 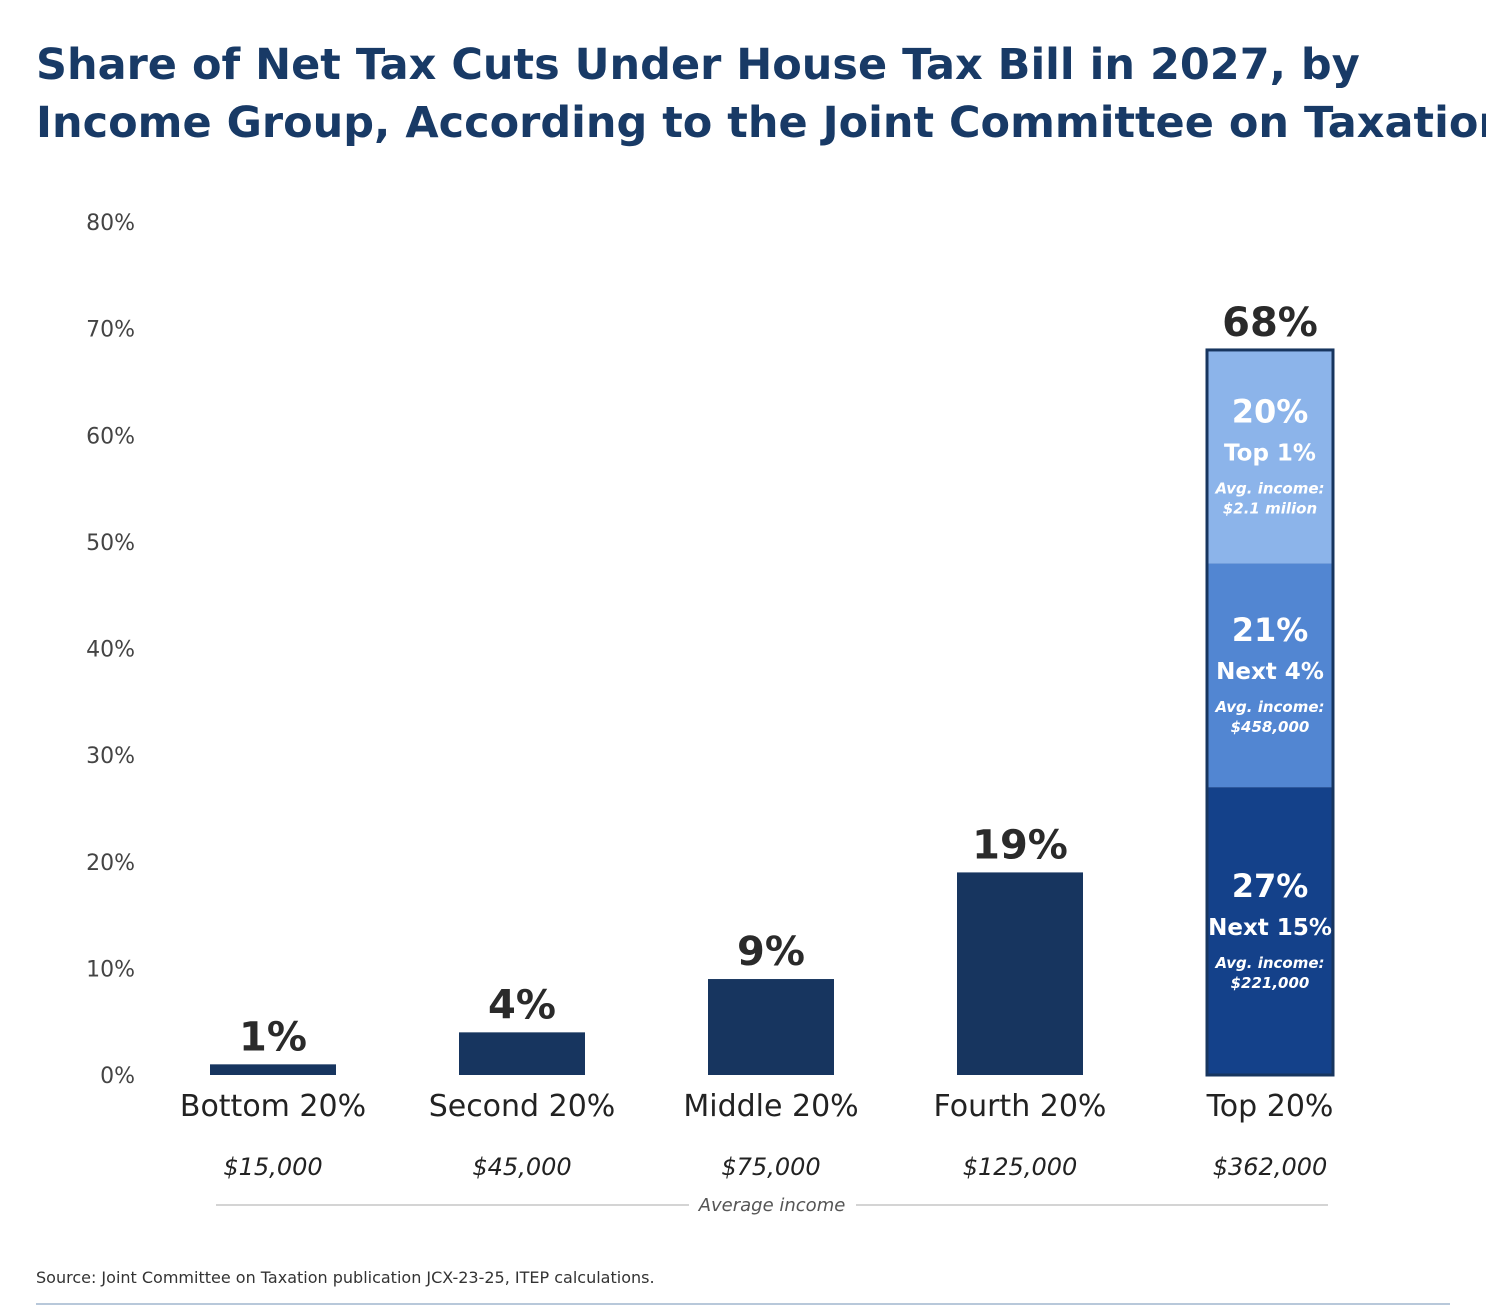 What do you see at coordinates (1270, 983) in the screenshot?
I see `segment-income-value: $221,000` at bounding box center [1270, 983].